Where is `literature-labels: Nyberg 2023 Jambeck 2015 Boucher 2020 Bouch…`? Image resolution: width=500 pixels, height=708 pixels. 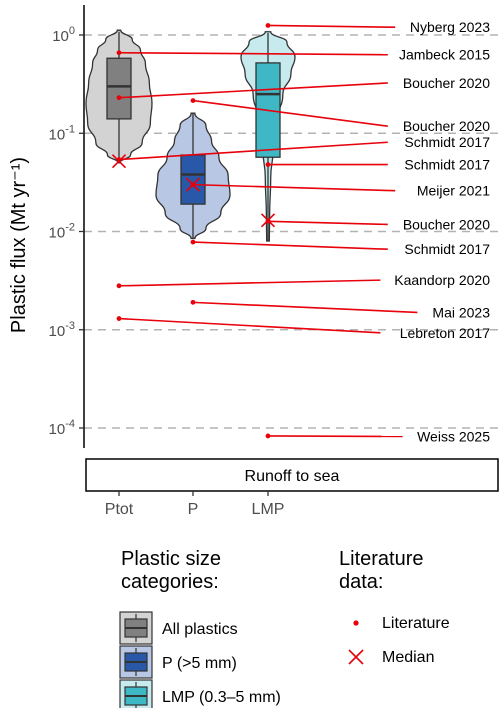
literature-labels: Nyberg 2023 Jambeck 2015 Boucher 2020 Bouch… is located at coordinates (442, 231).